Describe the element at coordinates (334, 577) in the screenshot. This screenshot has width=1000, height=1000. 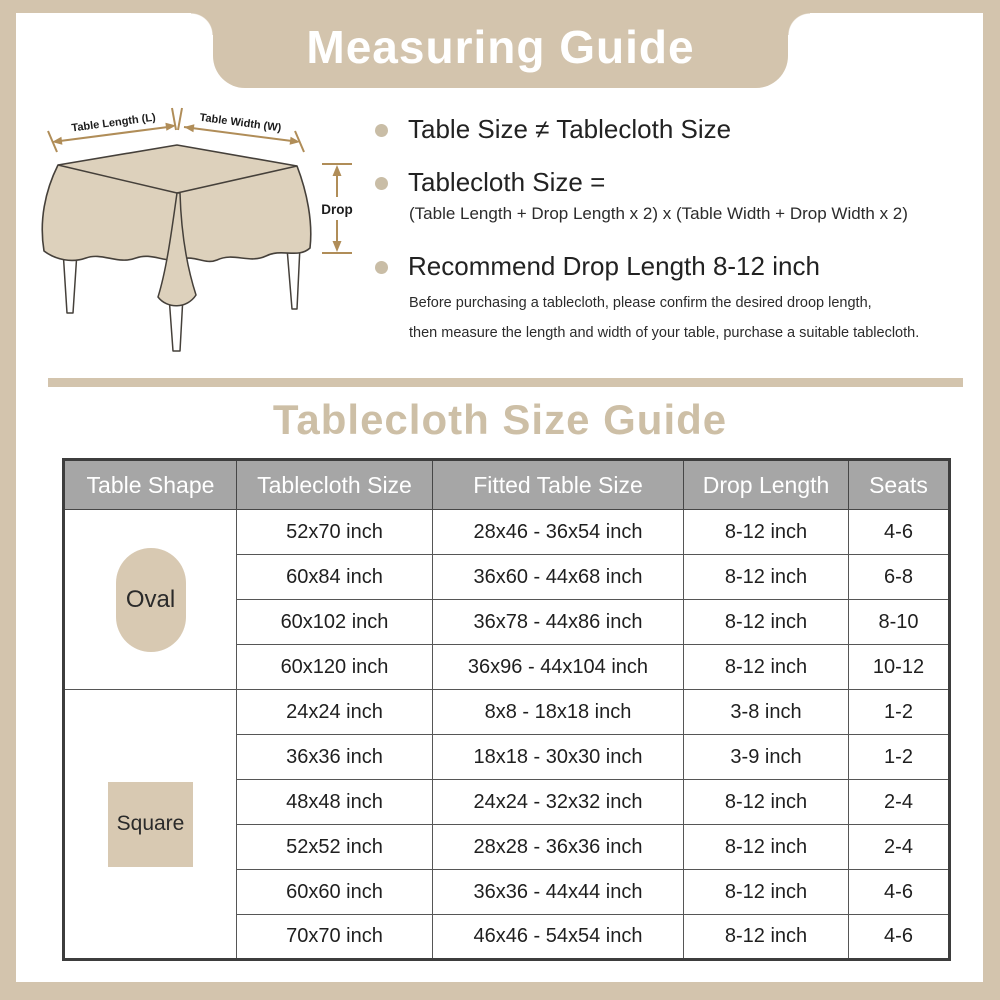
I see `cell-tablecloth-size: 60x84 inch` at that location.